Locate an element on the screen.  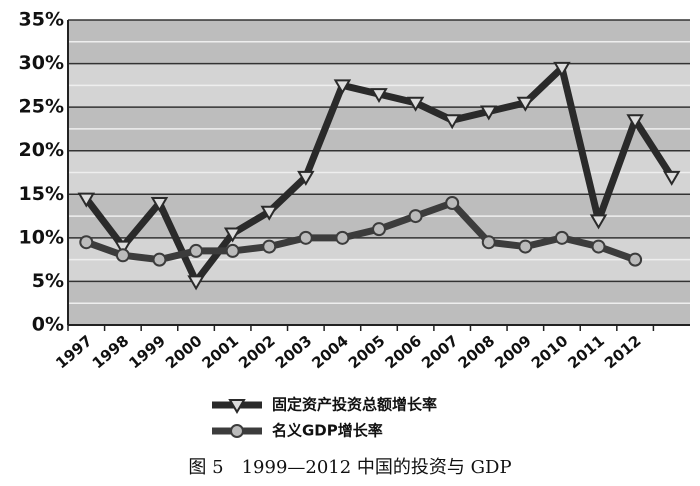
series is located at coordinates (361, 231).